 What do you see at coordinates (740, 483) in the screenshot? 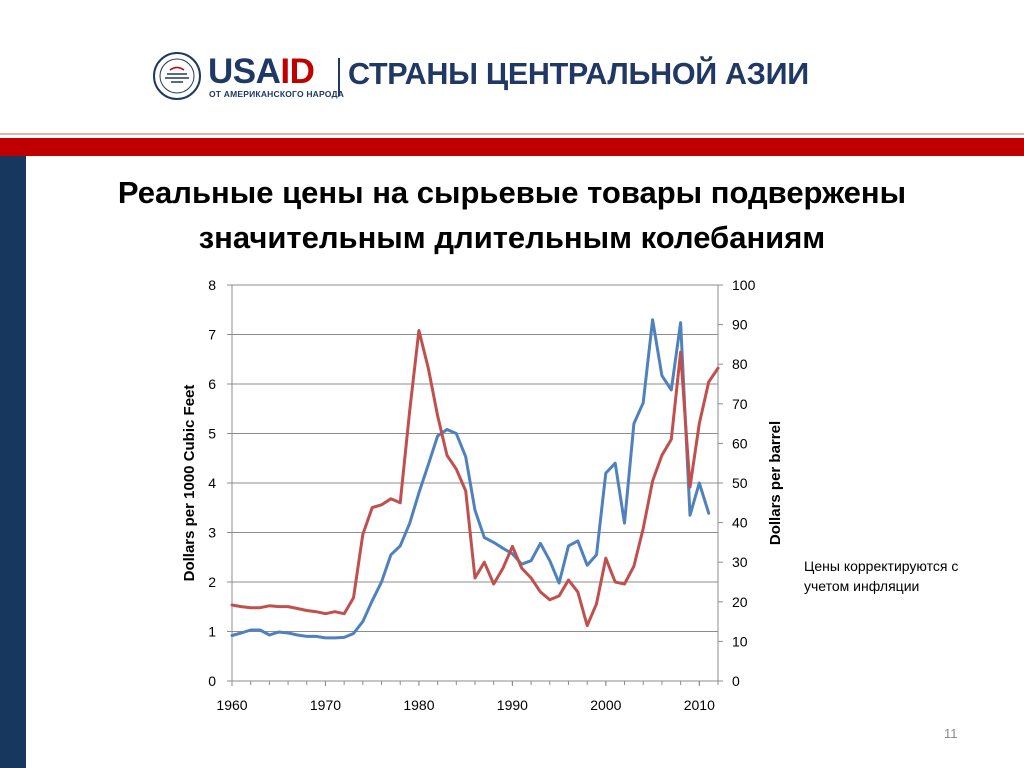
I see `y-right-tick-label: 50` at bounding box center [740, 483].